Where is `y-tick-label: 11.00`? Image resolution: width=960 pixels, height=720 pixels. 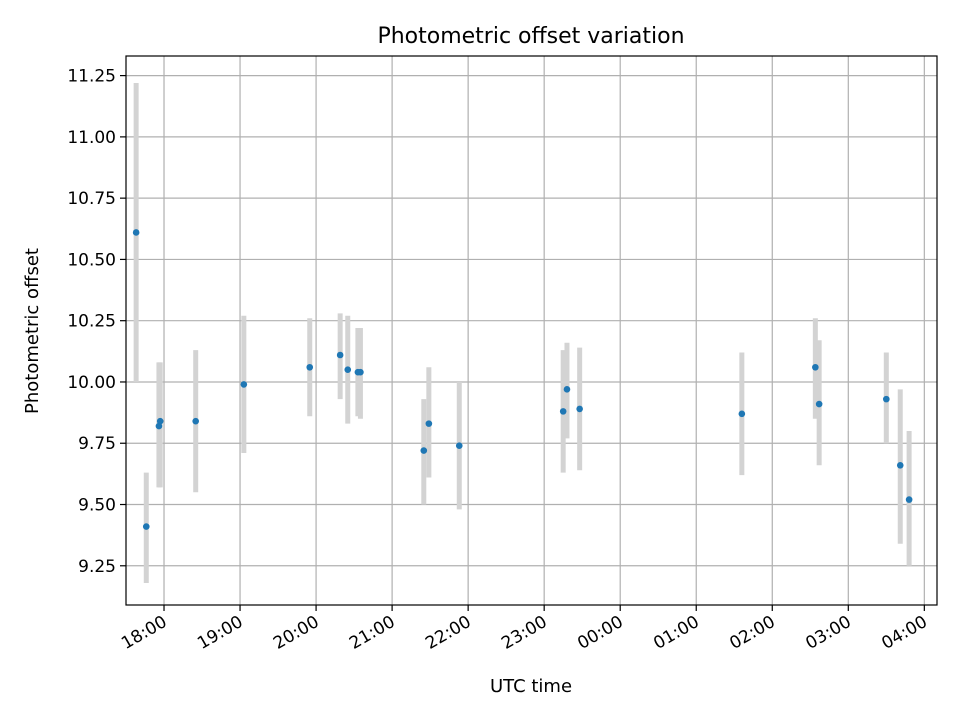
y-tick-label: 11.00 is located at coordinates (91, 138).